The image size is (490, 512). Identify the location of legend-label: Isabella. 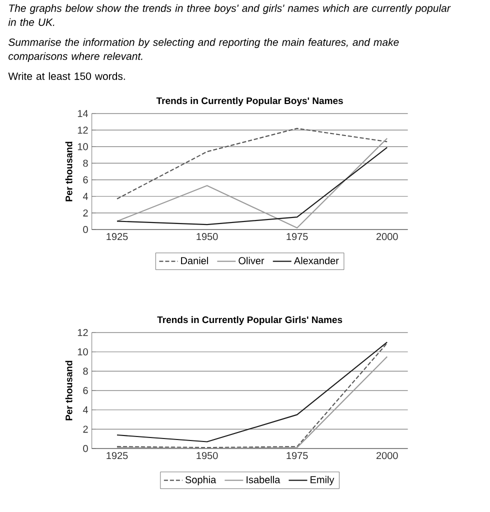
(263, 480).